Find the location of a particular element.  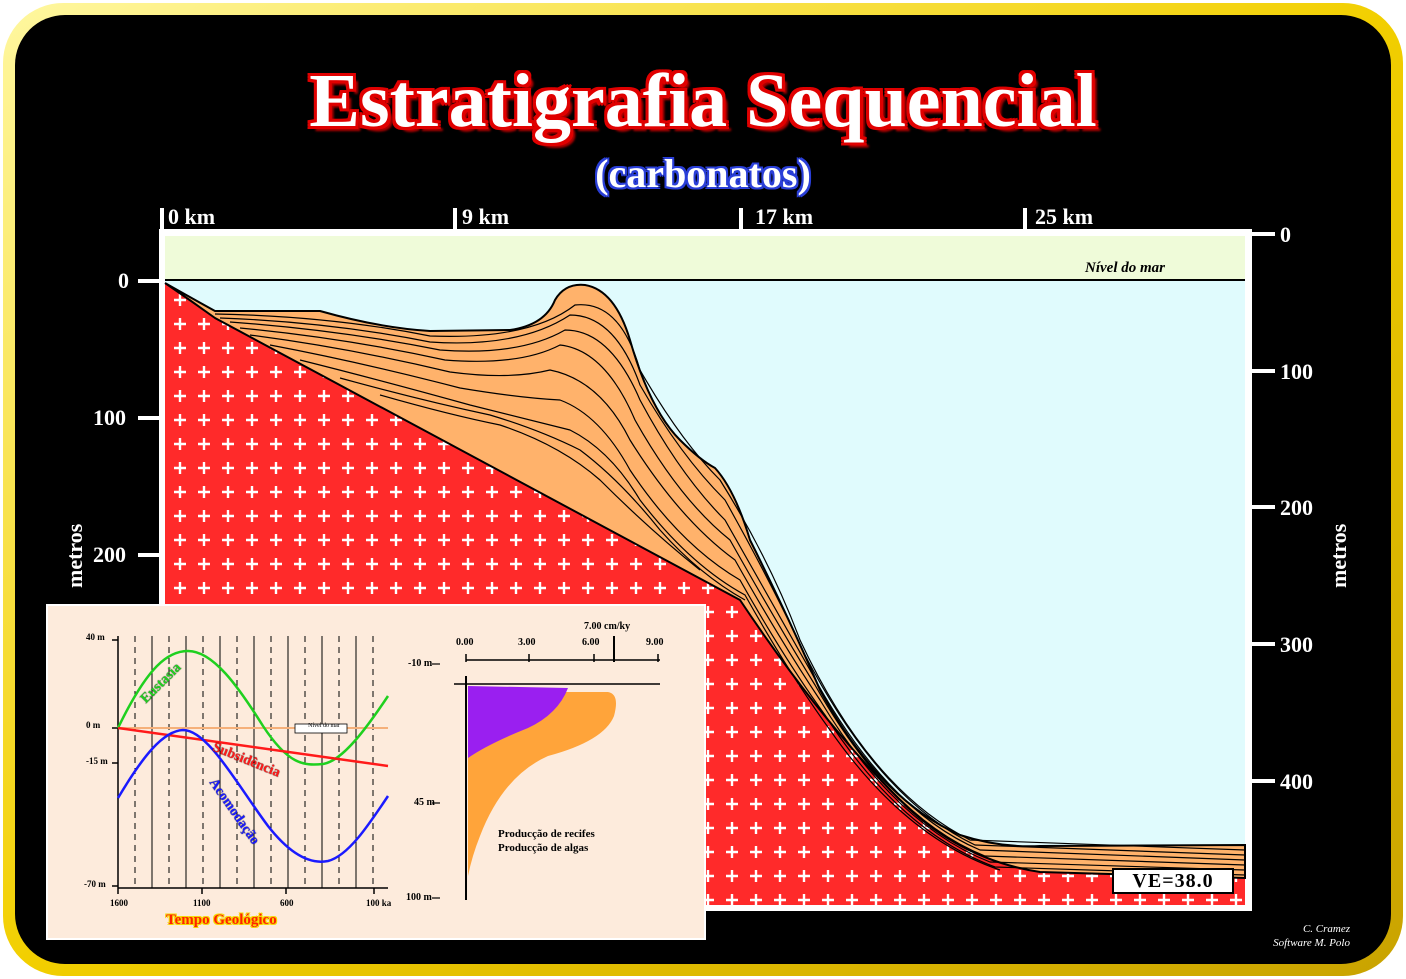

depth-tick-minus10: -10 m is located at coordinates (420, 663).